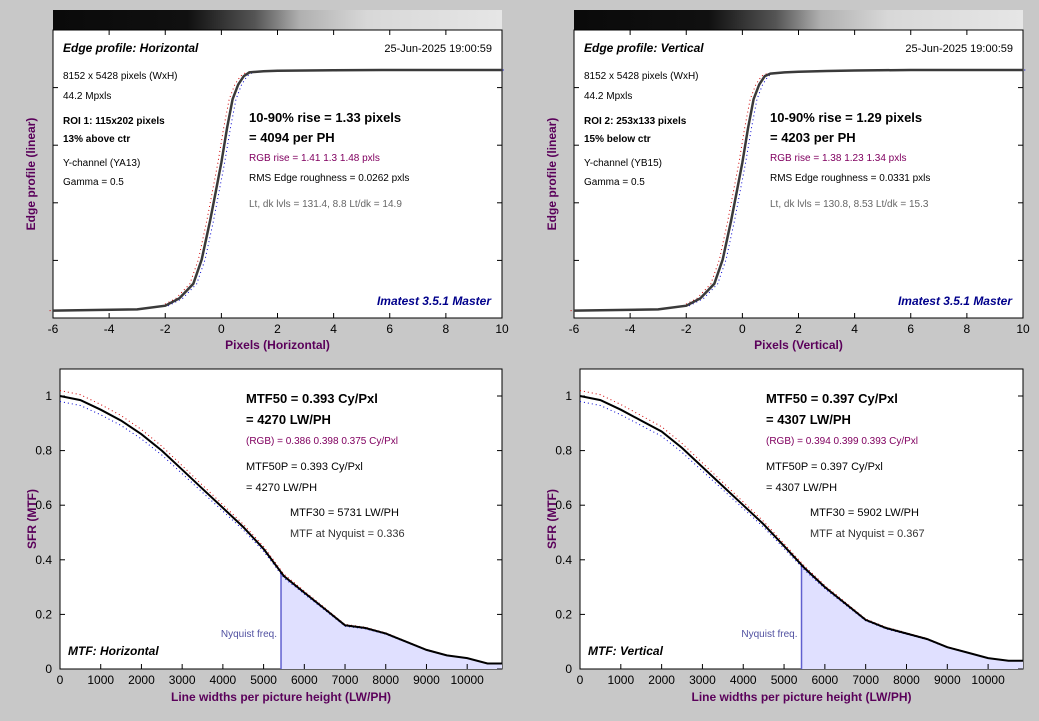  What do you see at coordinates (281, 488) in the screenshot?
I see `mtf50p-lwph: = 4270 LW/PH` at bounding box center [281, 488].